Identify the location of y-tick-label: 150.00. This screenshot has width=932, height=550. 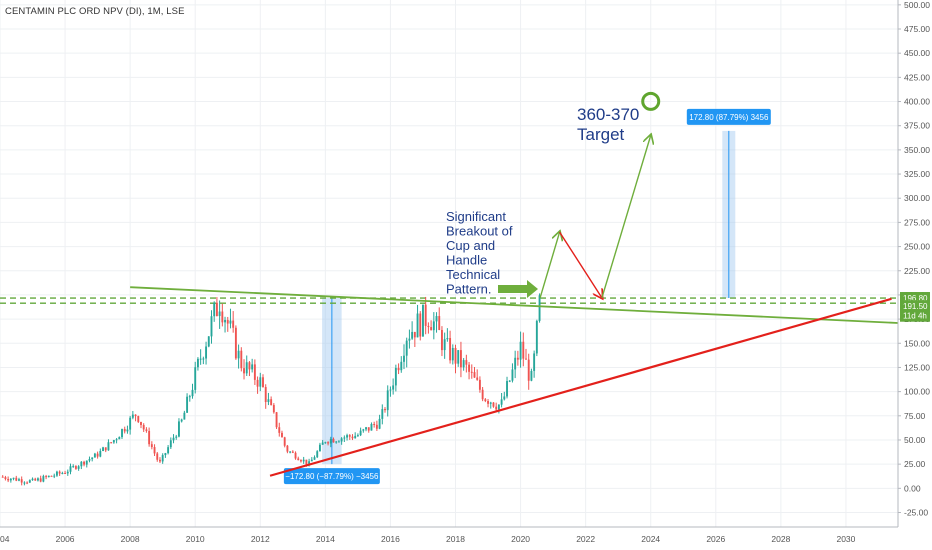
(917, 343).